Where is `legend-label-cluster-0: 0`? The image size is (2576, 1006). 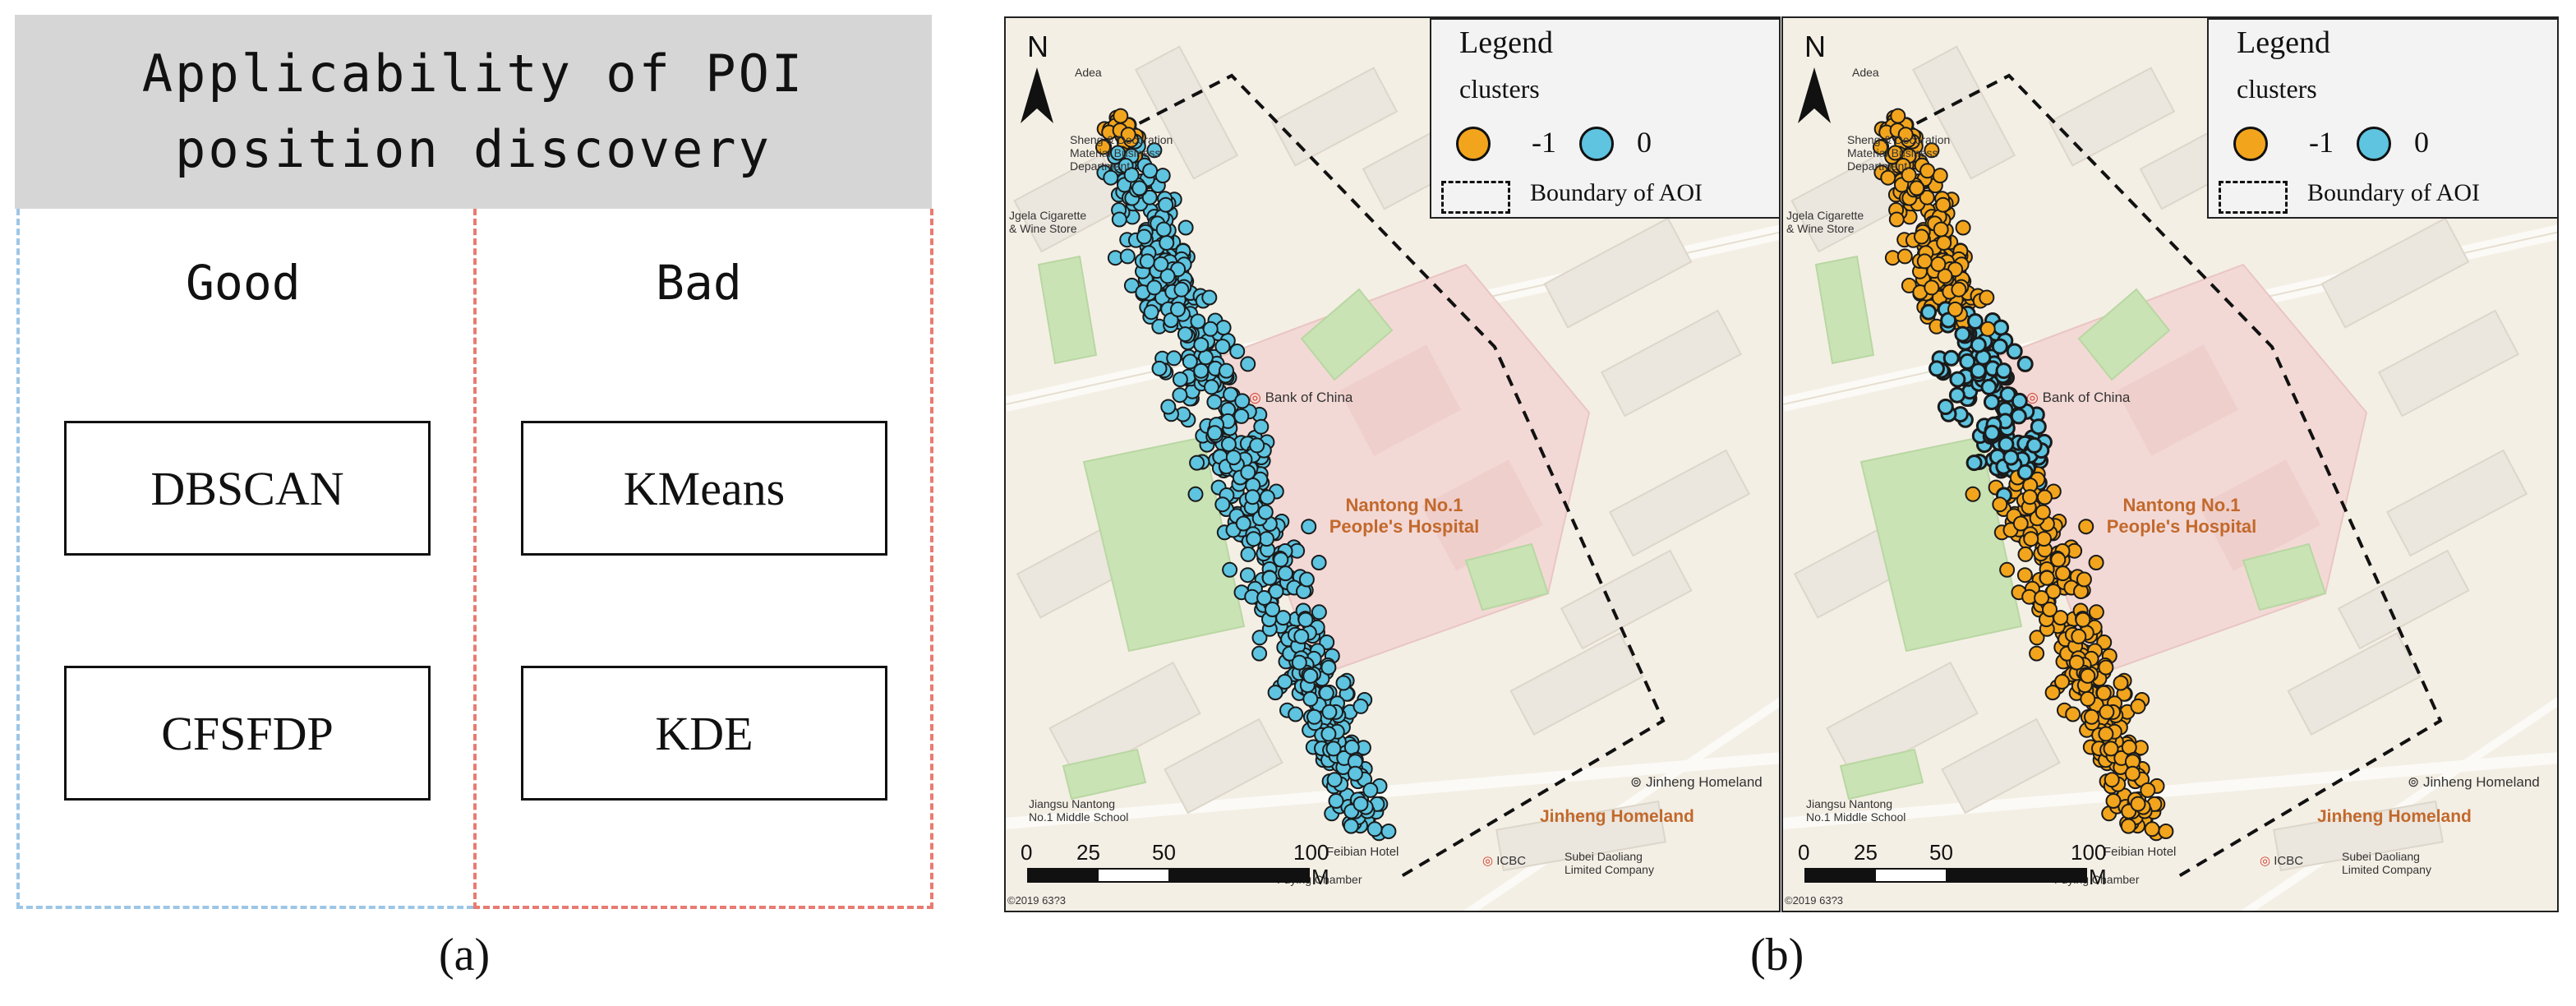
legend-label-cluster-0: 0 is located at coordinates (2421, 142).